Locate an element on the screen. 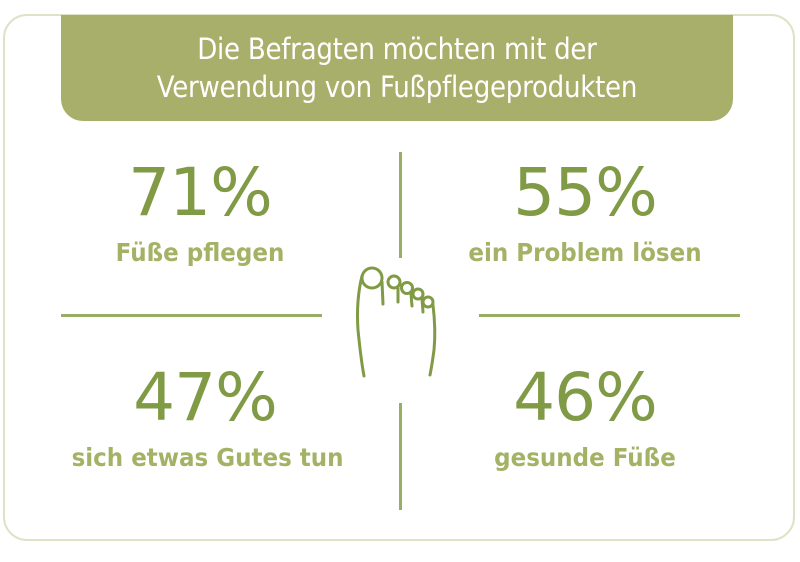 Image resolution: width=800 pixels, height=562 pixels. stat-label: Füße pflegen is located at coordinates (200, 252).